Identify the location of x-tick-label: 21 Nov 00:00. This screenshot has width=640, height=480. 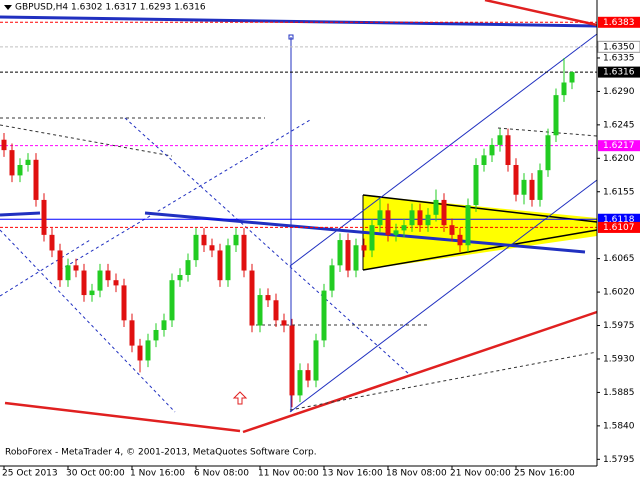
(480, 474).